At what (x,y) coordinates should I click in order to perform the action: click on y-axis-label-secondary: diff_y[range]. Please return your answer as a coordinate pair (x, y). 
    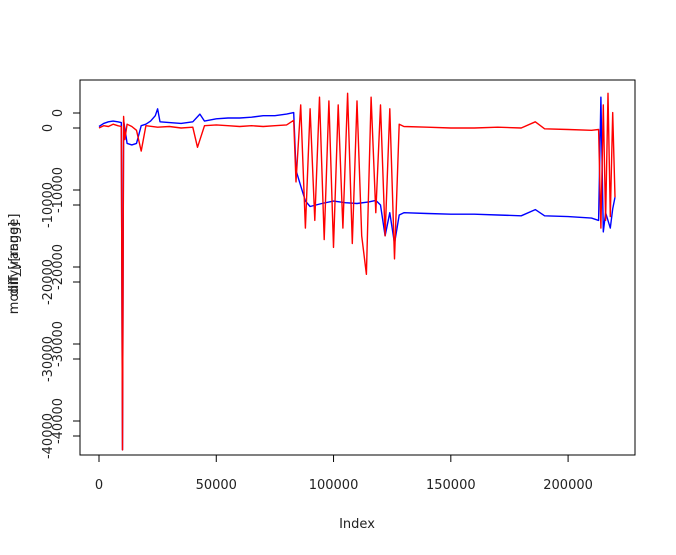
    Looking at the image, I should click on (14, 255).